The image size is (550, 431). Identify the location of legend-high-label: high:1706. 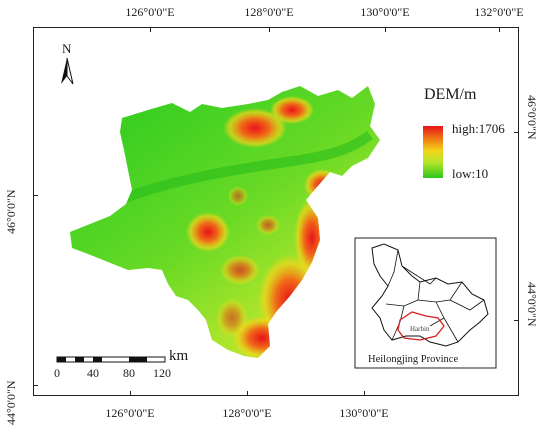
(478, 128).